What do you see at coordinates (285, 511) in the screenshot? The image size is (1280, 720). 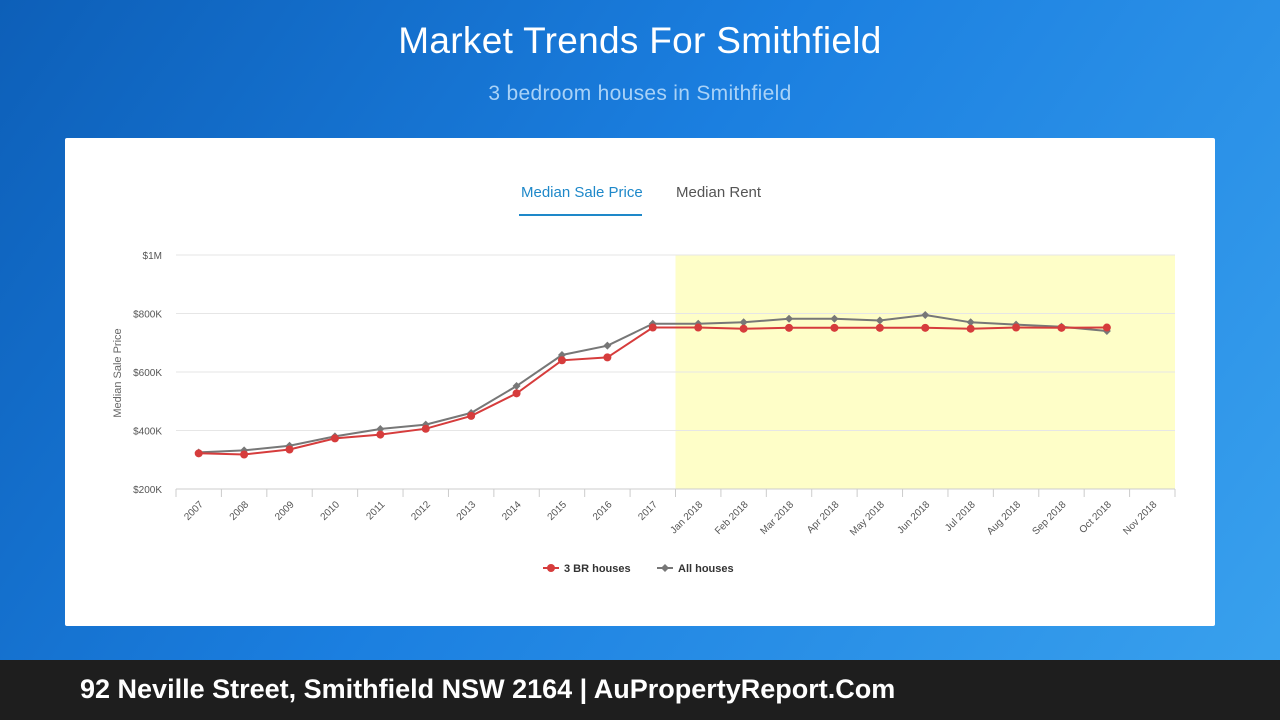 I see `x-tick-label: 2009` at bounding box center [285, 511].